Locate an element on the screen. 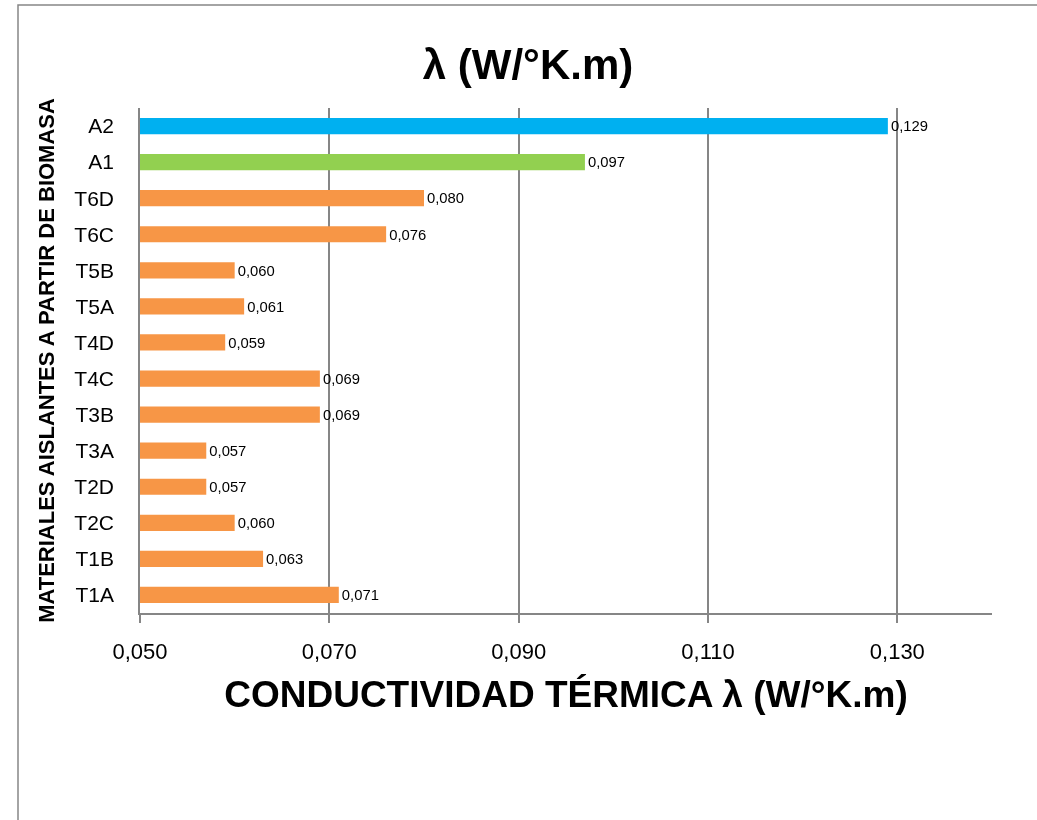 This screenshot has height=820, width=1037. y-tick-label: T6D is located at coordinates (94, 198).